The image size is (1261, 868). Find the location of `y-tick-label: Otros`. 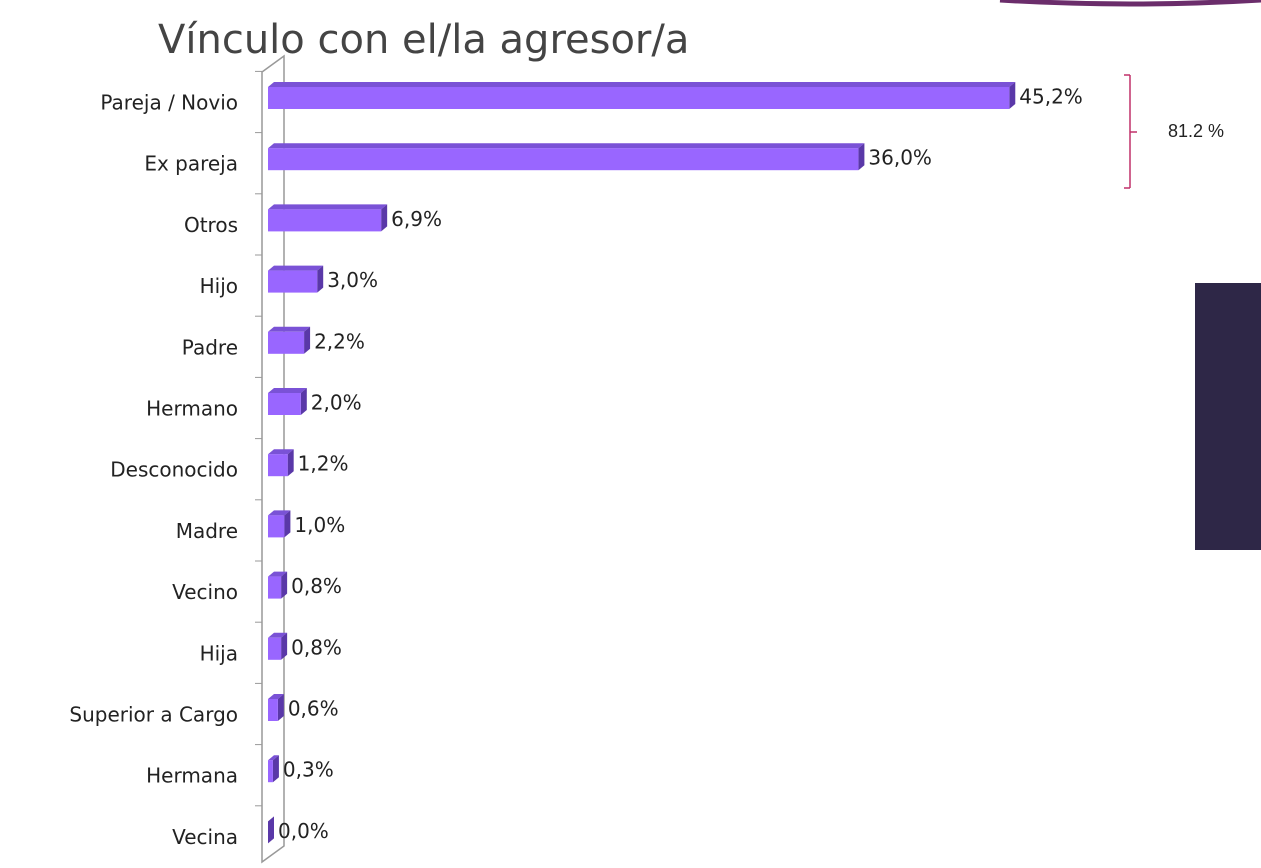

y-tick-label: Otros is located at coordinates (211, 225).